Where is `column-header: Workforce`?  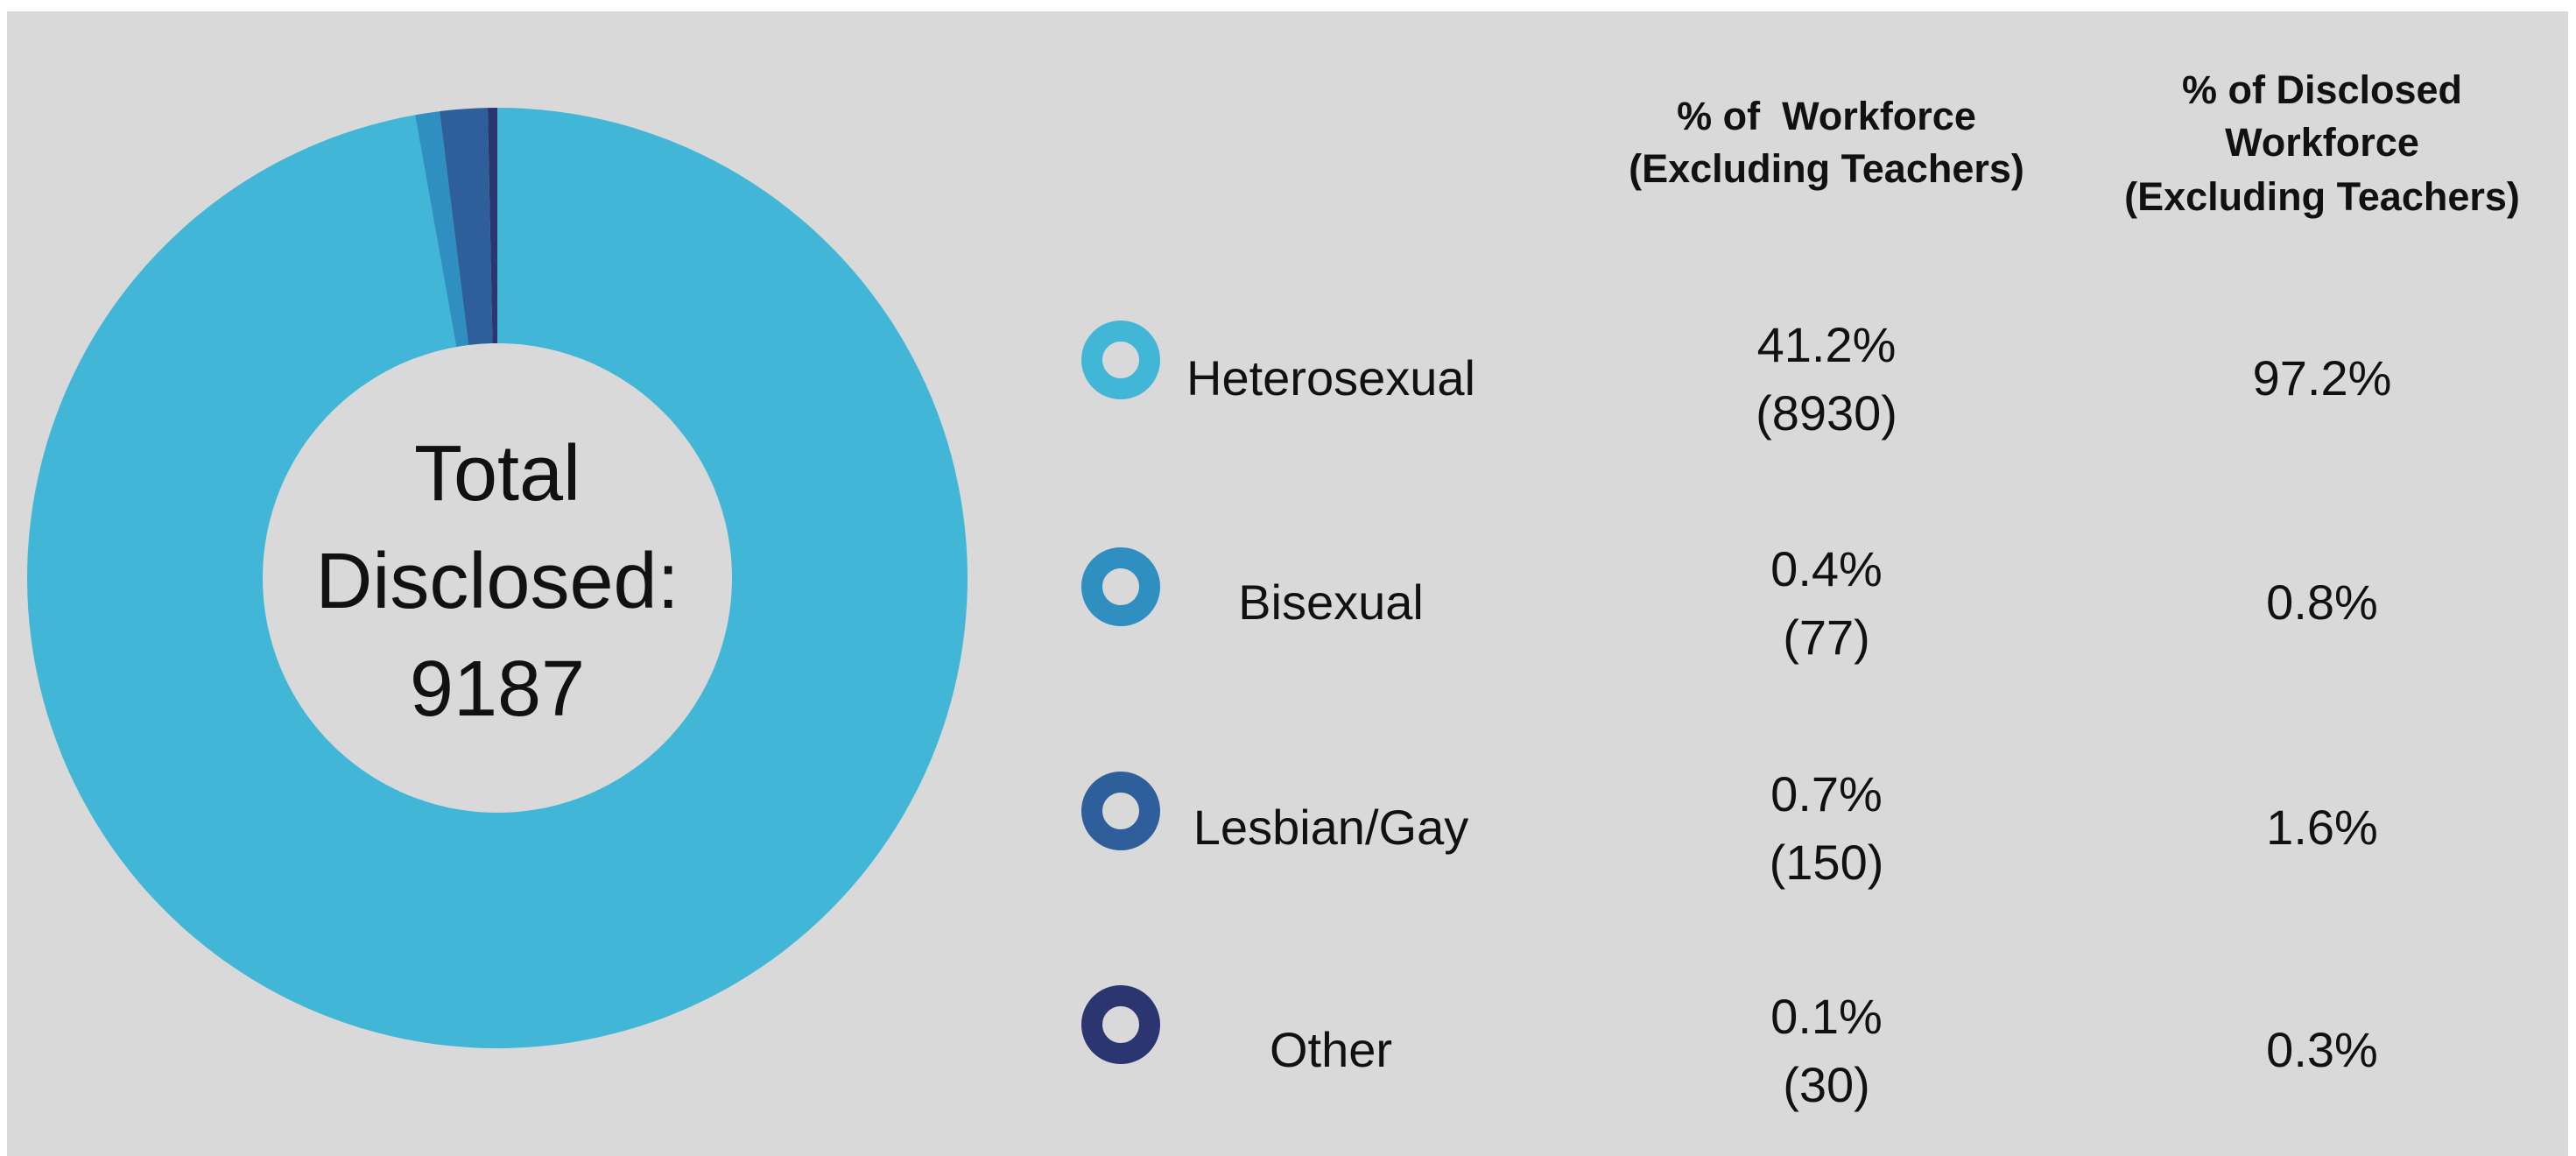
column-header: Workforce is located at coordinates (2322, 142).